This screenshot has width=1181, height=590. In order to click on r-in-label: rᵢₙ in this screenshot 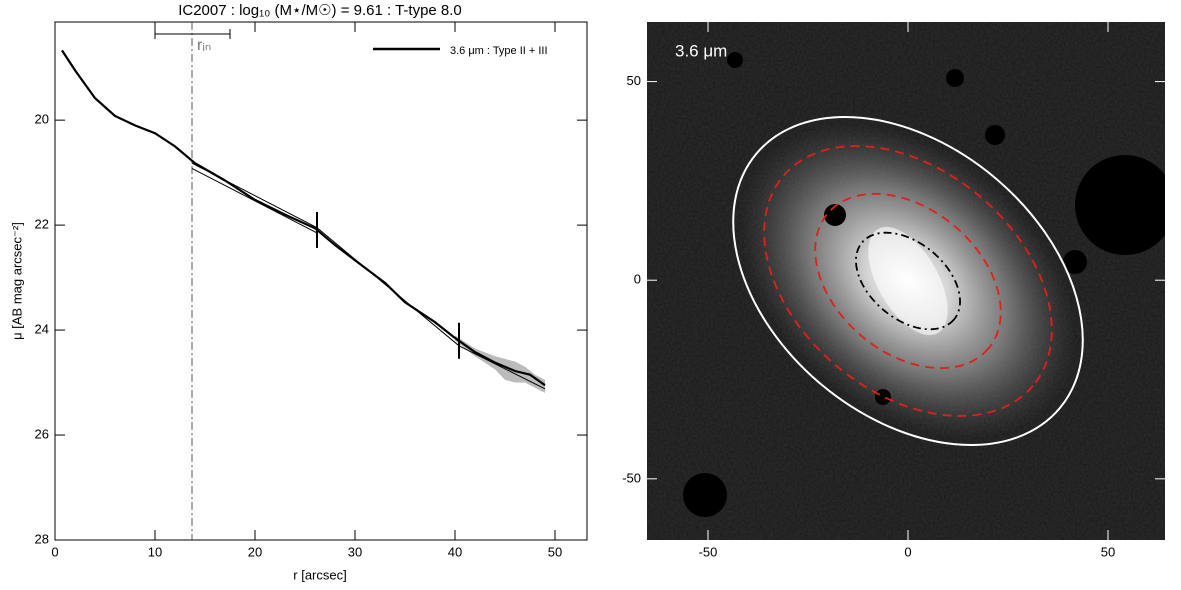, I will do `click(204, 45)`.